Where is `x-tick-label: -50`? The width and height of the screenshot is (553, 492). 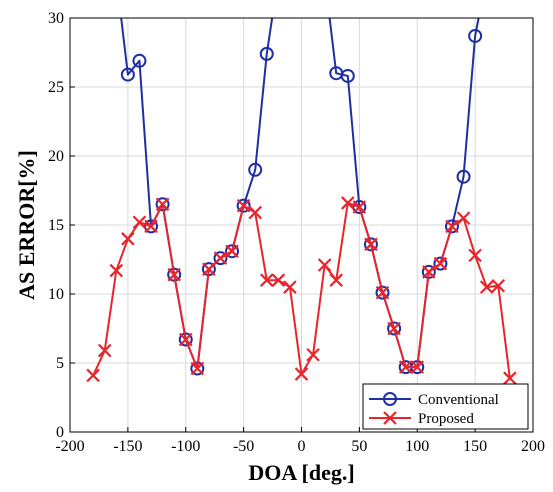
x-tick-label: -50 is located at coordinates (243, 446).